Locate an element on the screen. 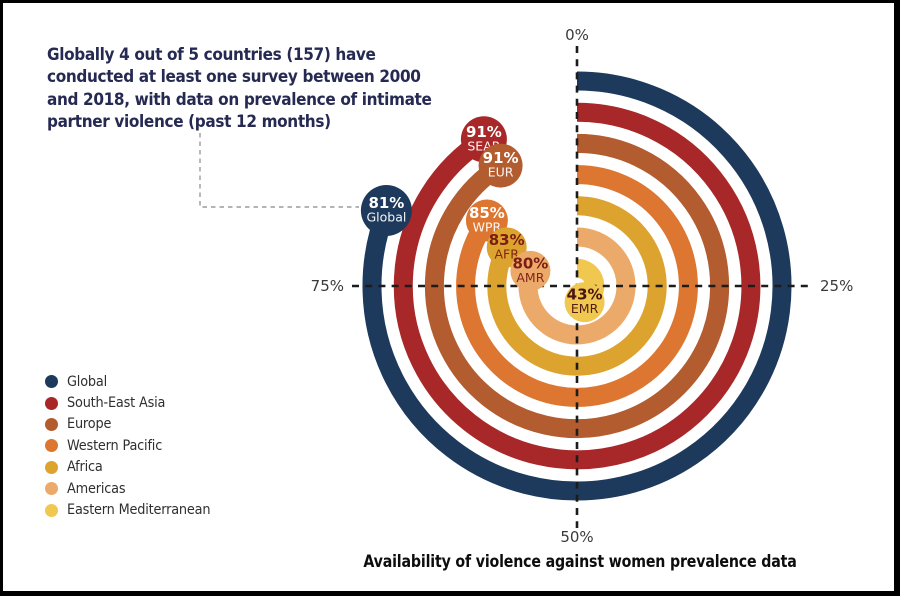 This screenshot has width=900, height=596. headline-line-4: partner violence (past 12 months) is located at coordinates (189, 122).